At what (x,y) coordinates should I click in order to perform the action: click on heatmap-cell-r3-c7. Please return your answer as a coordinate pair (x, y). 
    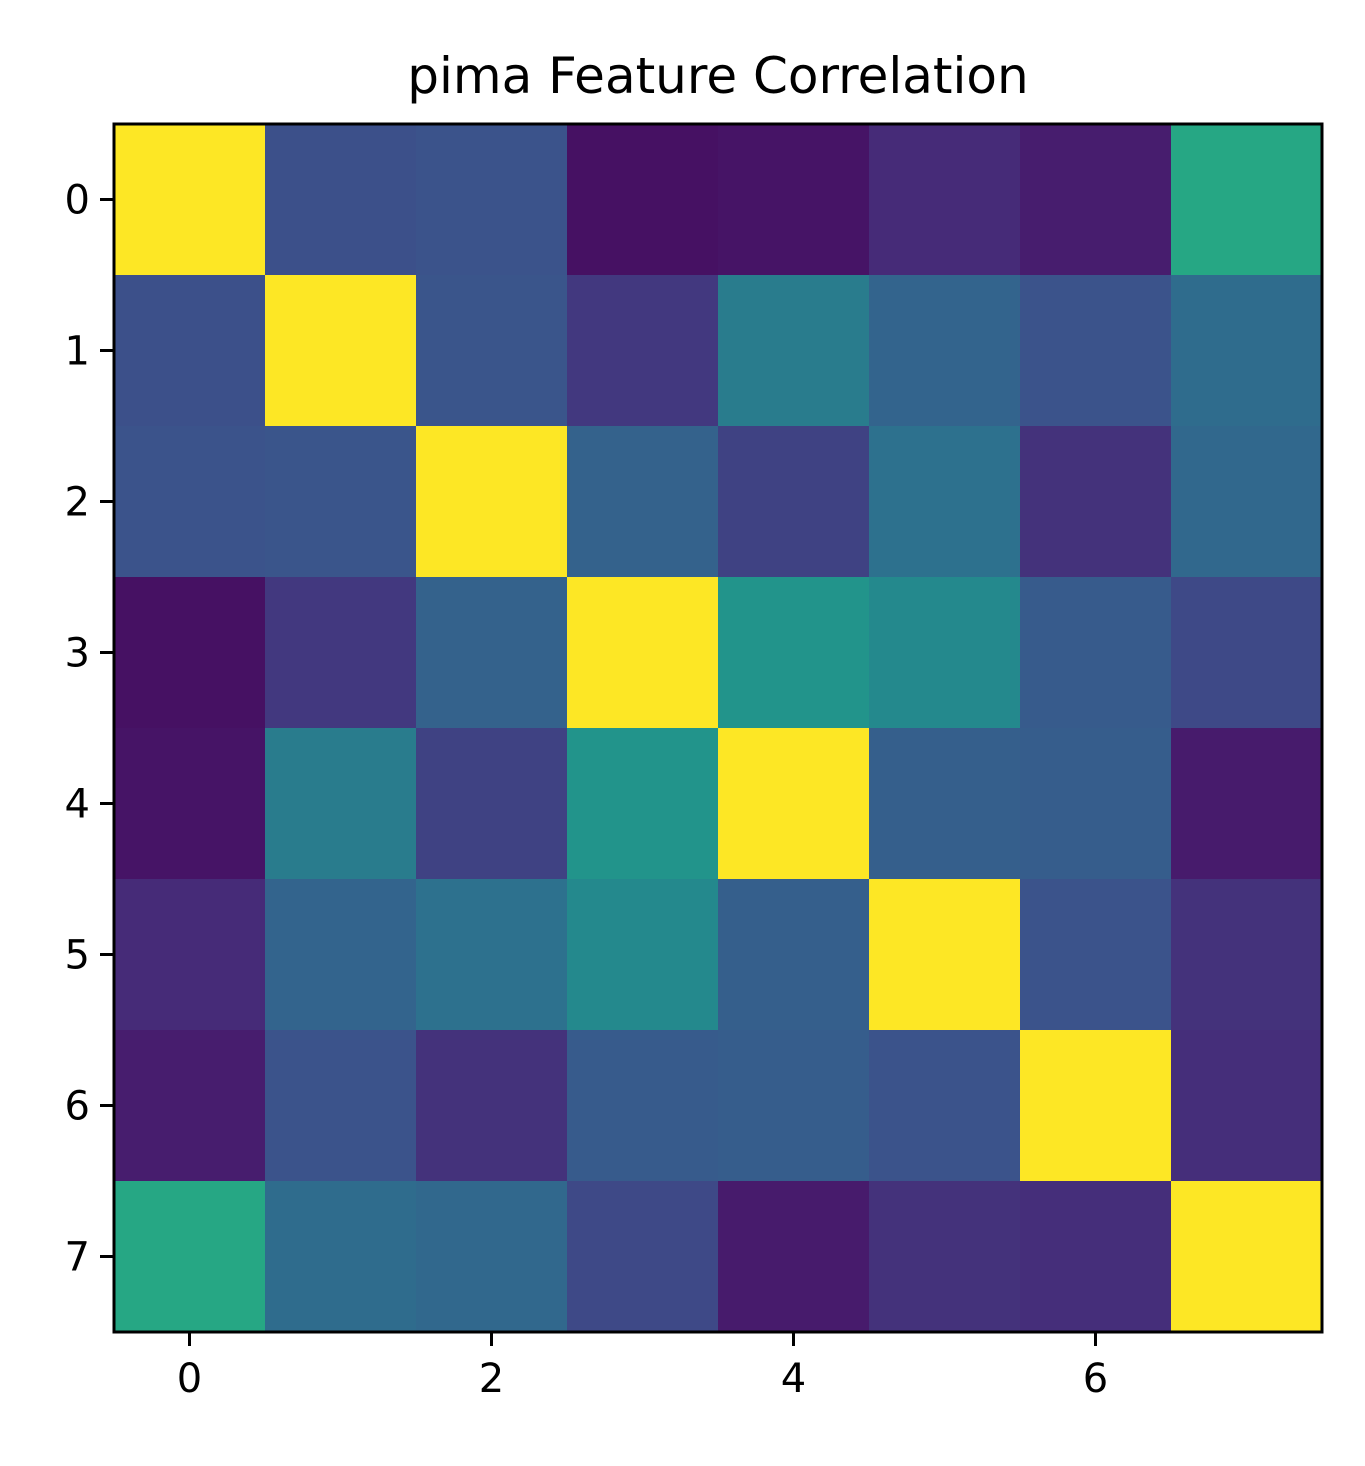
    Looking at the image, I should click on (1247, 653).